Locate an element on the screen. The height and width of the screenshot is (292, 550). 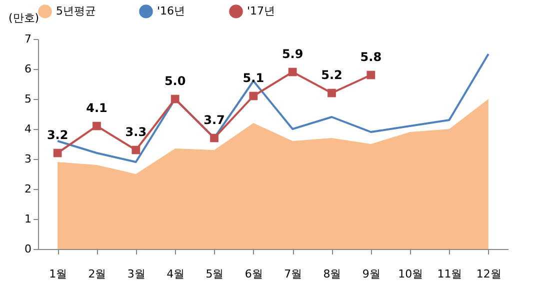
x-tick-label: 4월 is located at coordinates (175, 274).